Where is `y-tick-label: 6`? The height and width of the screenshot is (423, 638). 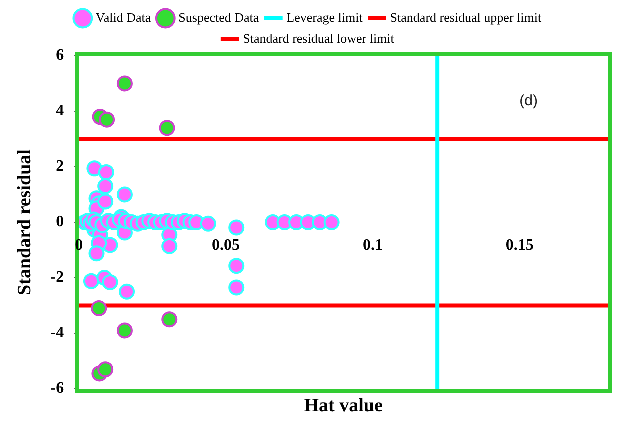
y-tick-label: 6 is located at coordinates (60, 55).